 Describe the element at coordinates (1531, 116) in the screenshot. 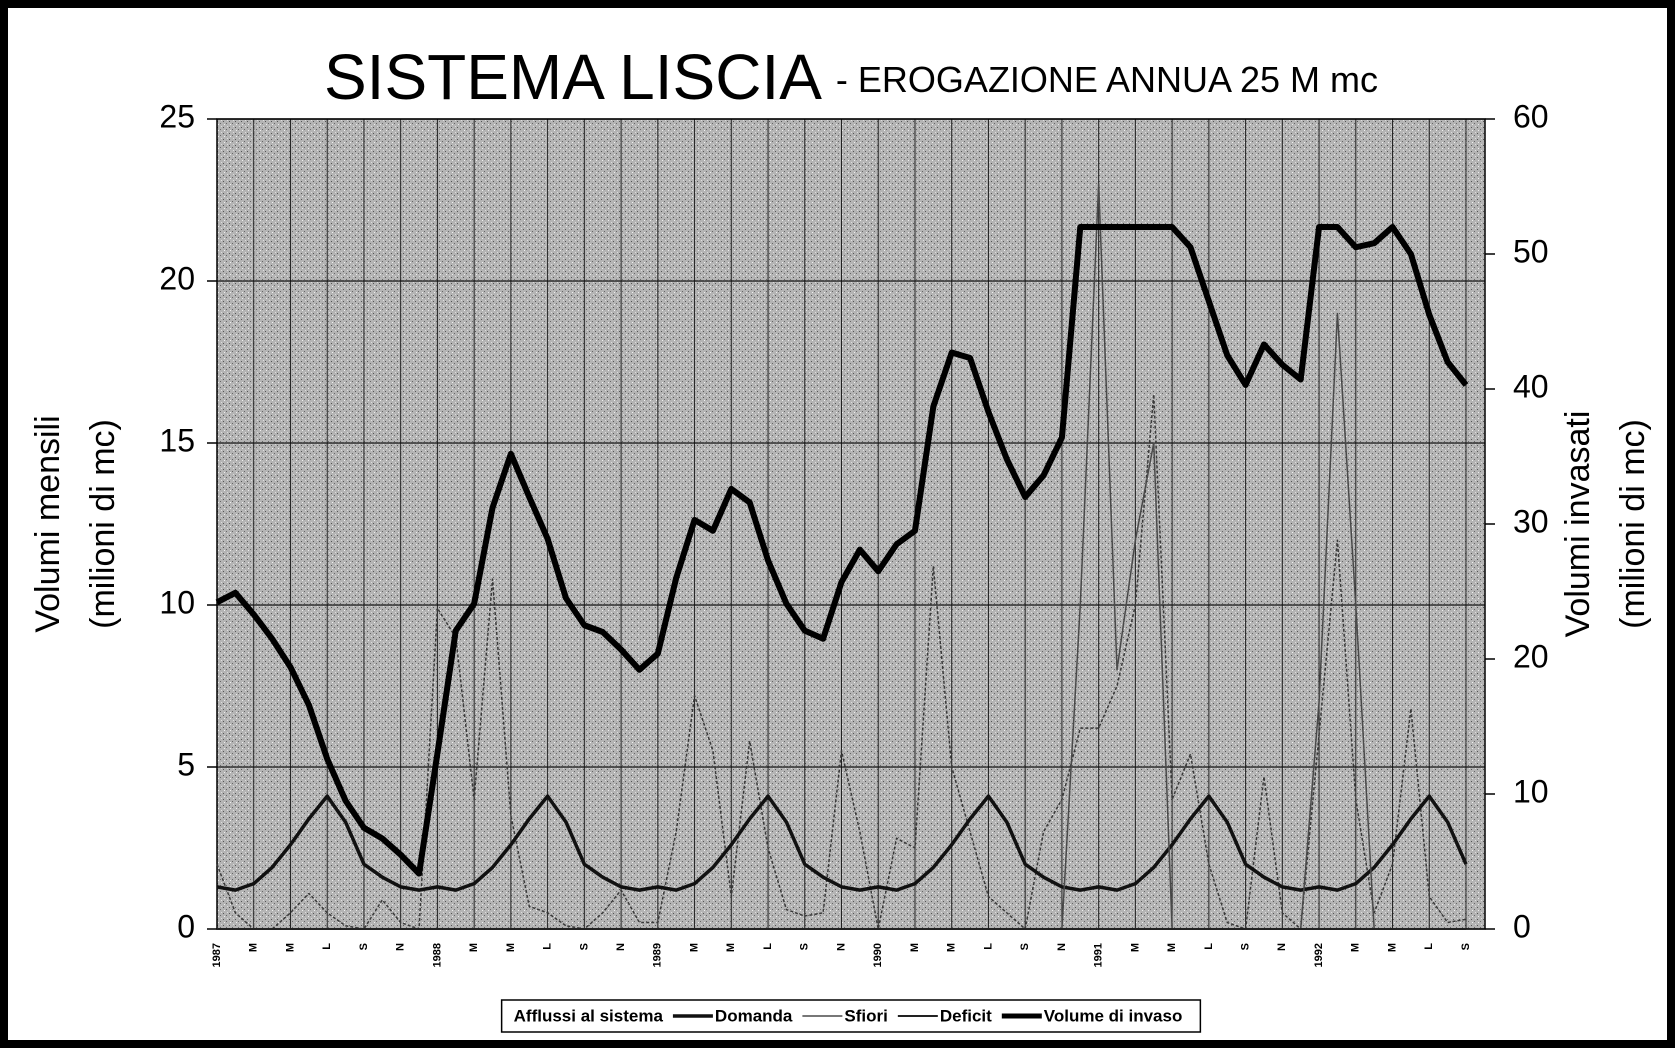

I see `y2-tick-label: 60` at that location.